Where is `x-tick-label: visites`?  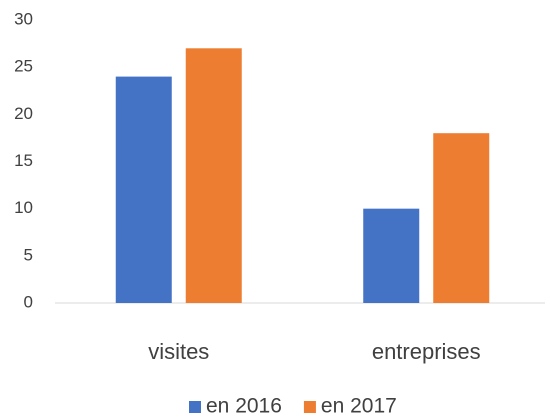
x-tick-label: visites is located at coordinates (178, 351).